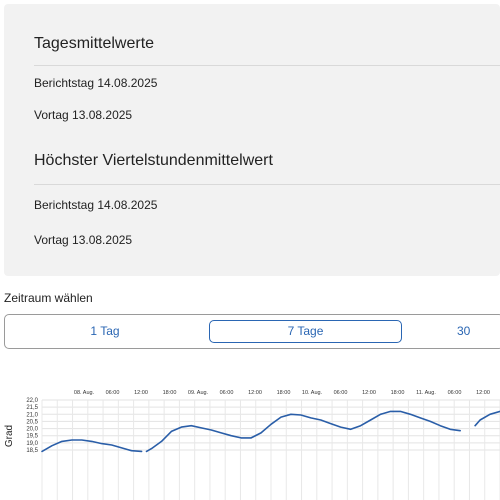 This screenshot has width=500, height=500. I want to click on y-tick-label: 22,0, so click(32, 401).